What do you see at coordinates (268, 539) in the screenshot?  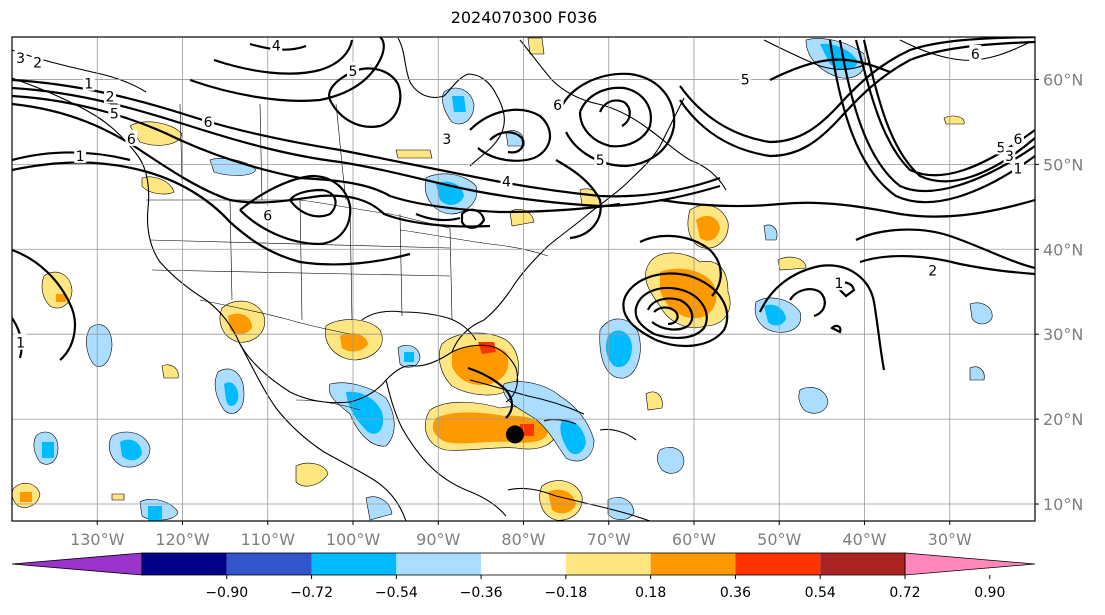 I see `longitude-tick-label: 110°W` at bounding box center [268, 539].